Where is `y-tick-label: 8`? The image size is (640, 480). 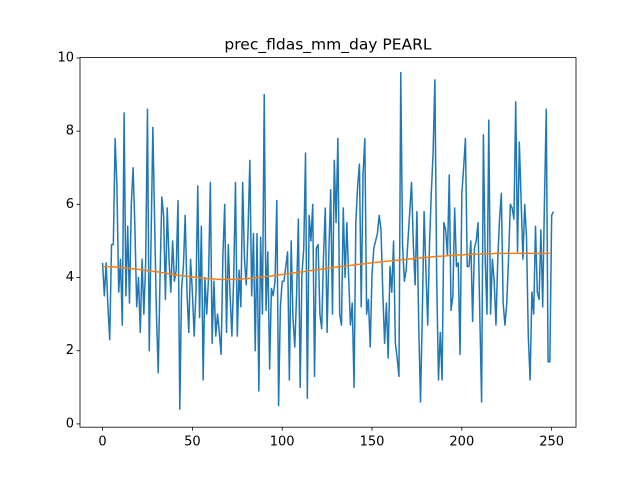 y-tick-label: 8 is located at coordinates (70, 131).